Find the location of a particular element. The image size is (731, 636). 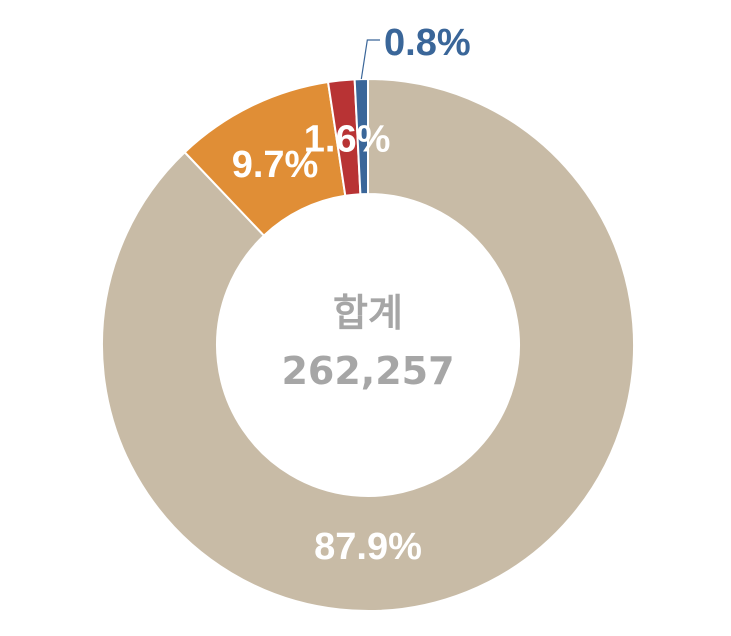

center-value: 262,257 is located at coordinates (367, 371).